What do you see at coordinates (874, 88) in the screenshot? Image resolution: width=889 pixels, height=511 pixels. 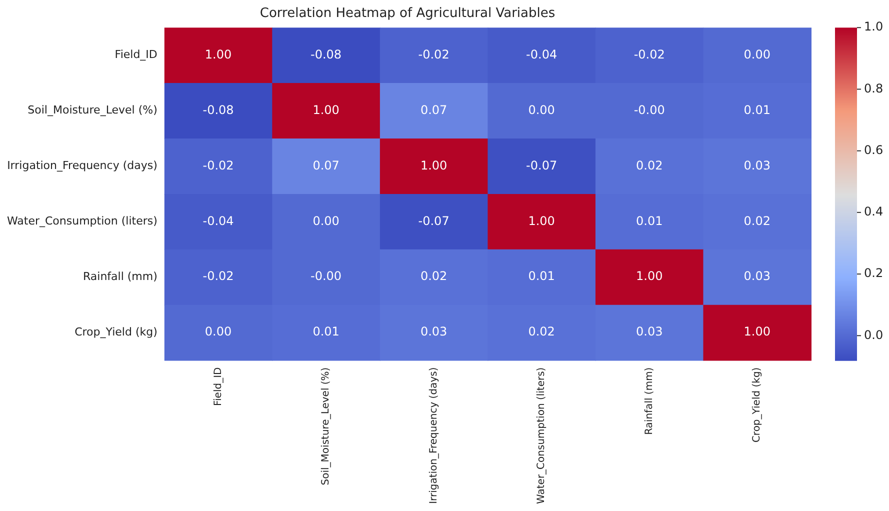 I see `color-bar-label: 0.8` at bounding box center [874, 88].